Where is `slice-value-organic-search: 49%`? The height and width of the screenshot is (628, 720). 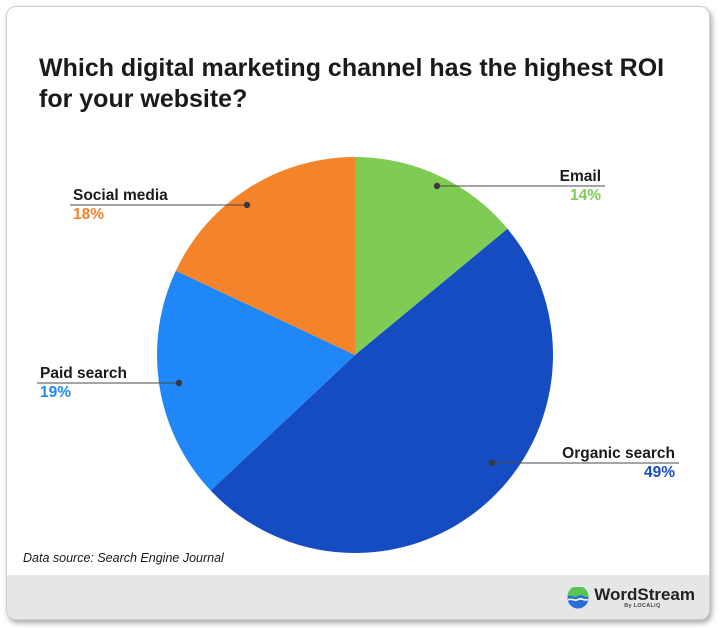 slice-value-organic-search: 49% is located at coordinates (659, 472).